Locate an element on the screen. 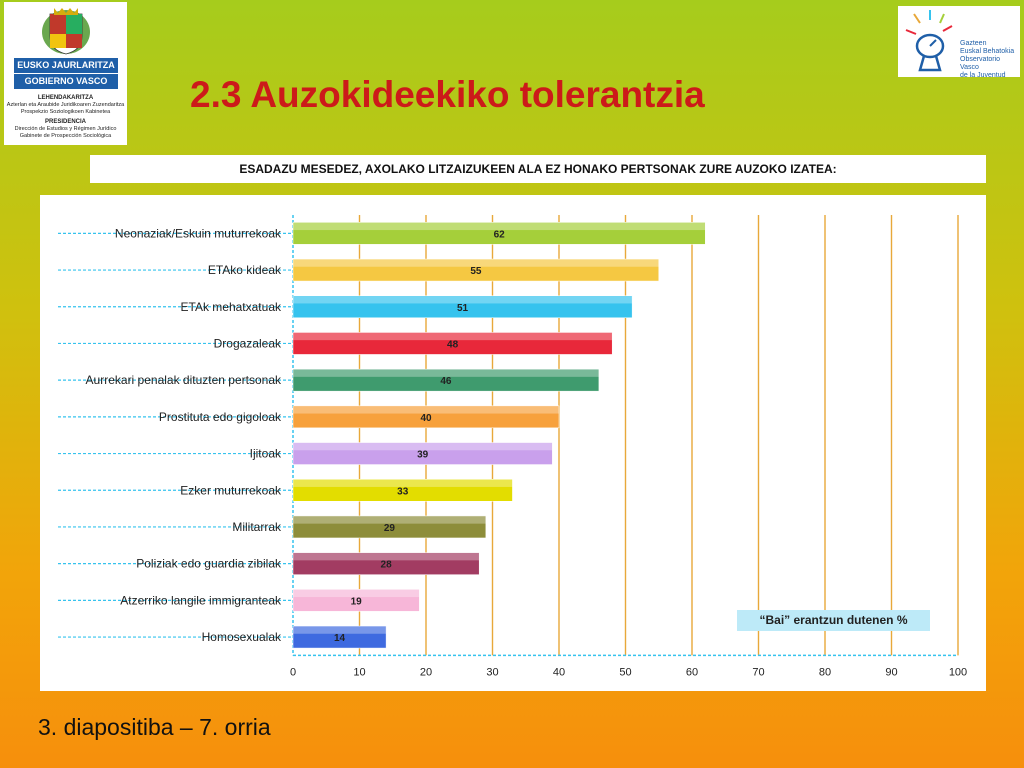 This screenshot has height=768, width=1024. data-label: 51 is located at coordinates (463, 308).